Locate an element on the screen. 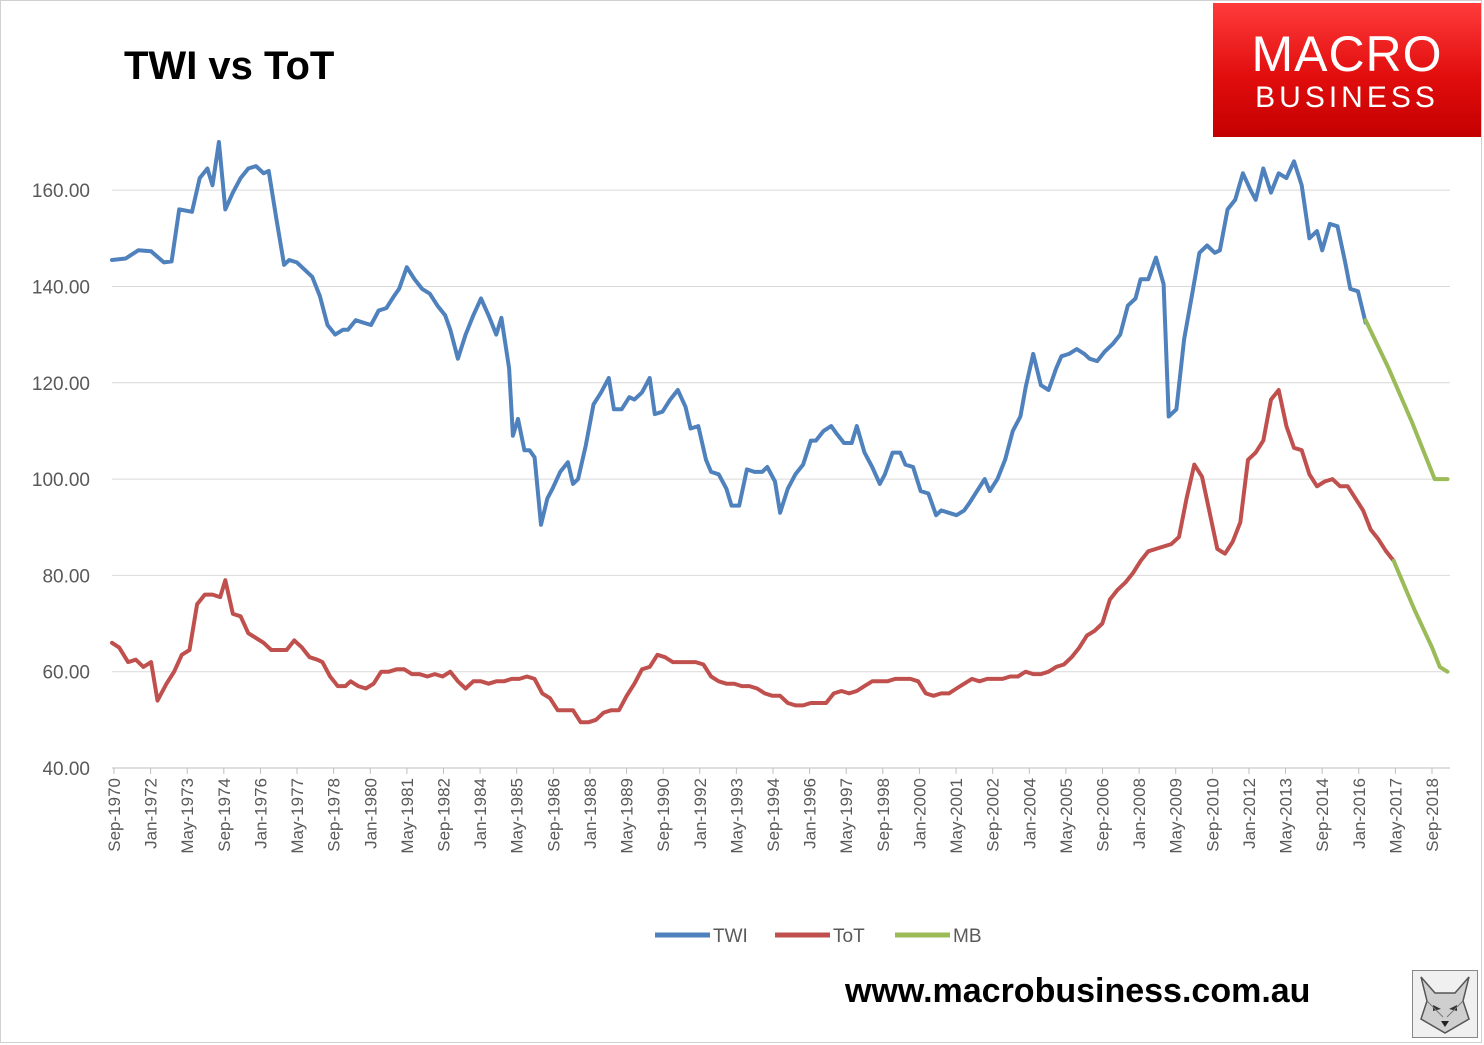 The height and width of the screenshot is (1045, 1484). y-tick-label: 160.00 is located at coordinates (61, 191).